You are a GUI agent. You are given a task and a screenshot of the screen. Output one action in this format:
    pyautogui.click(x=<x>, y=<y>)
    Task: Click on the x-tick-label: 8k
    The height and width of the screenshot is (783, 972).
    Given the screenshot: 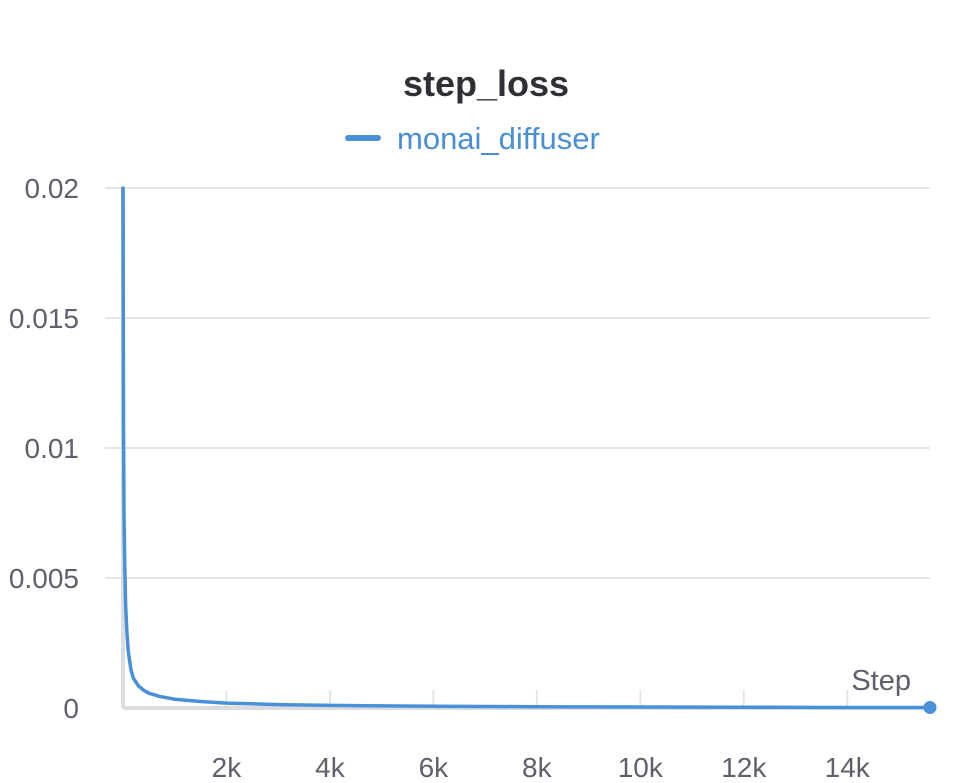 What is the action you would take?
    pyautogui.click(x=537, y=767)
    